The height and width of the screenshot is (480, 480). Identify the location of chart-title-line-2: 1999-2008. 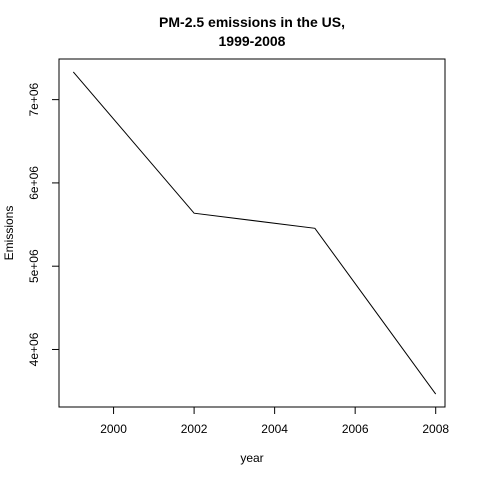
(252, 41).